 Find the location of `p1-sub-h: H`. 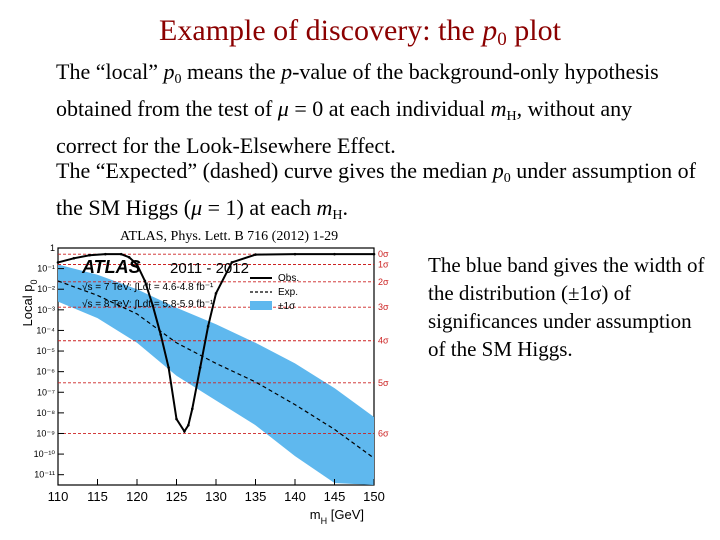

p1-sub-h: H is located at coordinates (511, 116).